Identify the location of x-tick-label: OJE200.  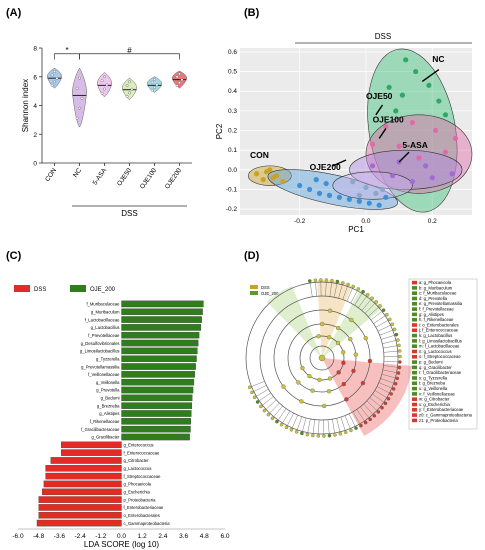
(173, 179).